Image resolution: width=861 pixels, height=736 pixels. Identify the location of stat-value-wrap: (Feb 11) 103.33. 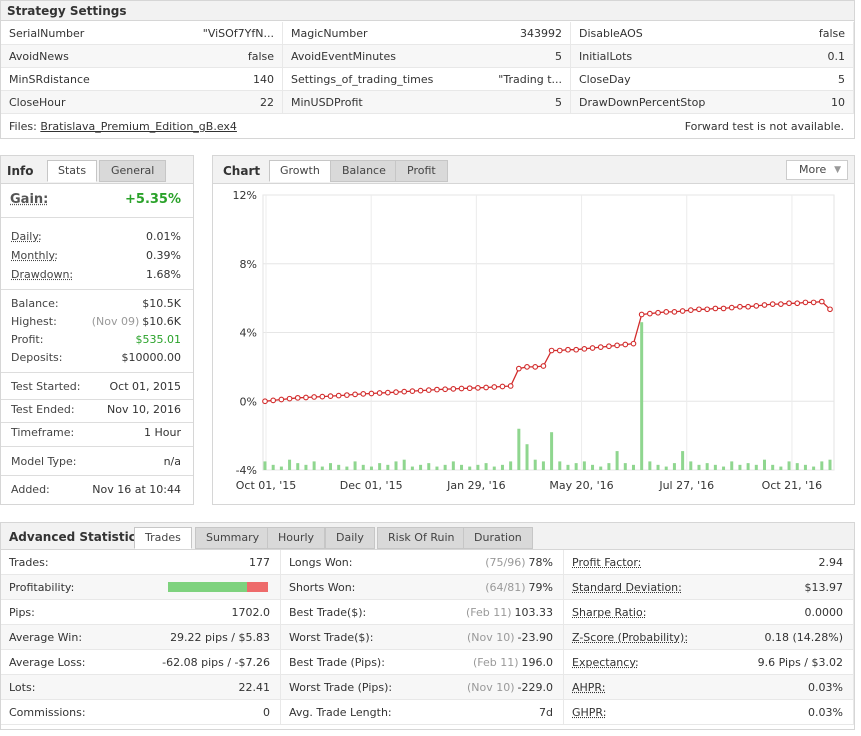
(509, 612).